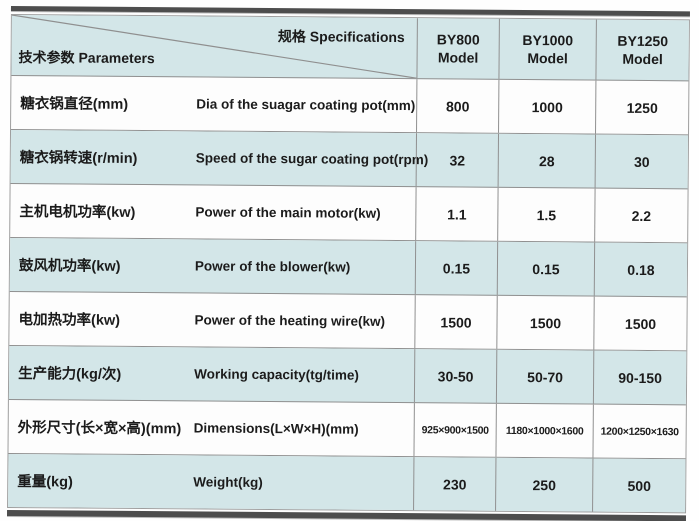 This screenshot has height=521, width=699. Describe the element at coordinates (456, 214) in the screenshot. I see `value-by800: 1.1` at that location.